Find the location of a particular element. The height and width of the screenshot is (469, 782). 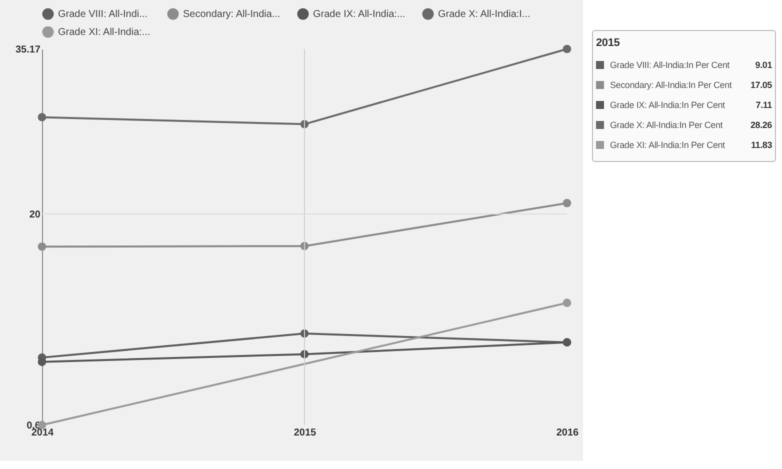

x-tick-label: 2015 is located at coordinates (305, 433).